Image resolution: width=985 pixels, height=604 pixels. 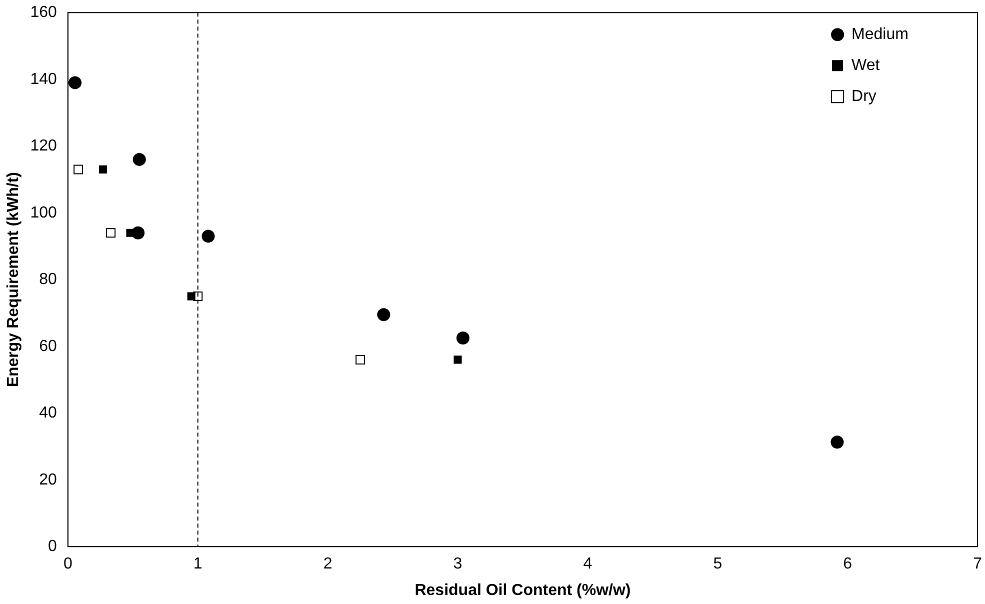 What do you see at coordinates (197, 564) in the screenshot?
I see `x-tick-label: 1` at bounding box center [197, 564].